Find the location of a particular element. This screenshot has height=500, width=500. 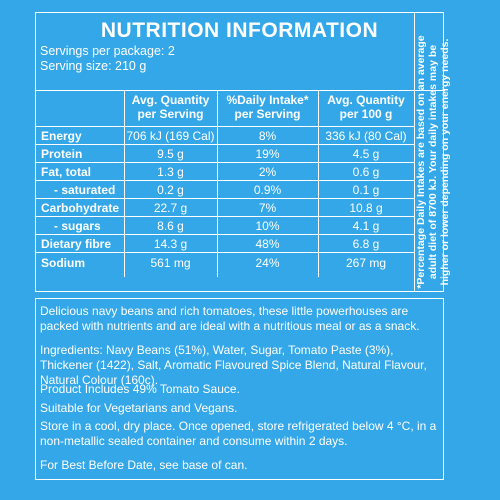

servings-per-package: Servings per package: 2 is located at coordinates (107, 51).